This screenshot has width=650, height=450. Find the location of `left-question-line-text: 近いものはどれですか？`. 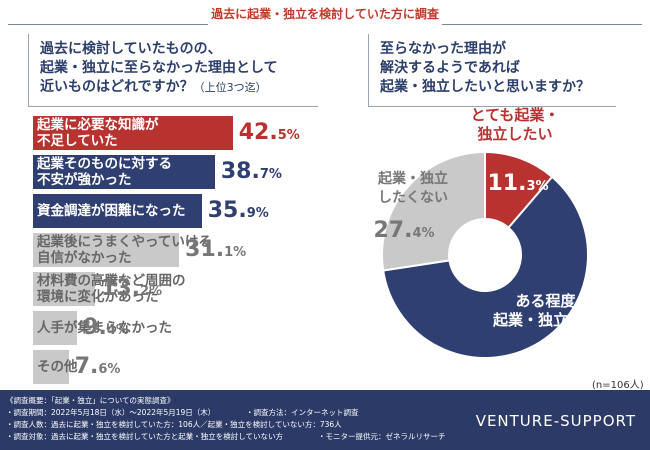

left-question-line-text: 近いものはどれですか？ is located at coordinates (117, 87).